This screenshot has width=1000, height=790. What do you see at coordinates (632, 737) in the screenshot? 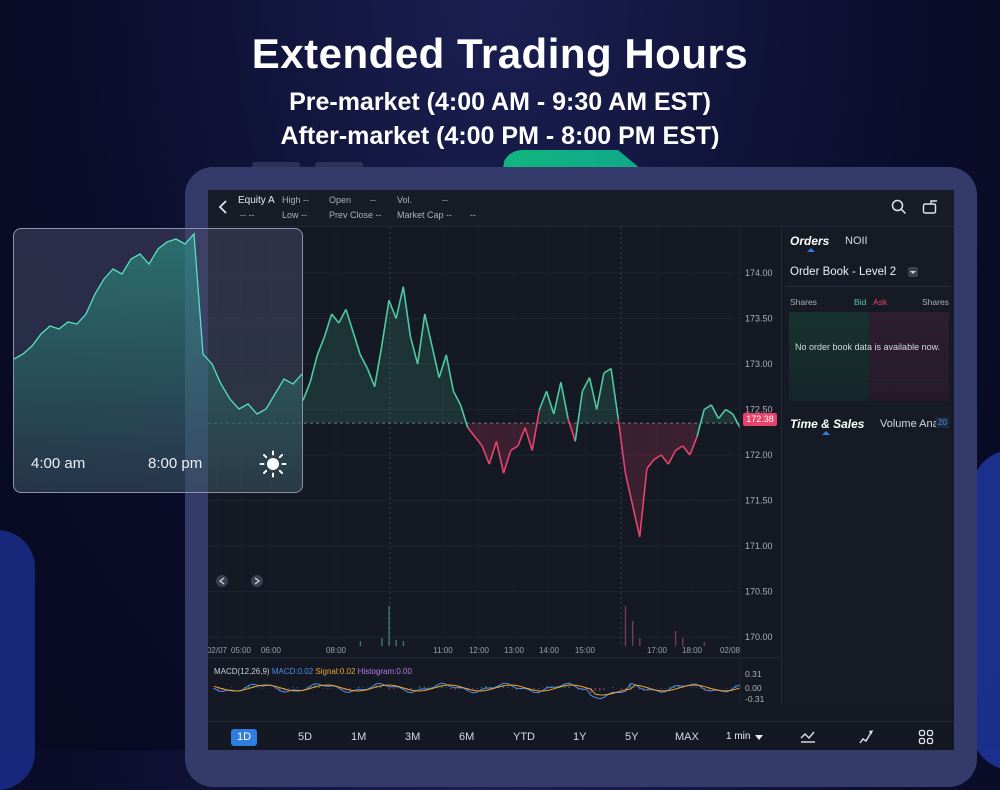
I see `range-button-5y: 5Y` at bounding box center [632, 737].